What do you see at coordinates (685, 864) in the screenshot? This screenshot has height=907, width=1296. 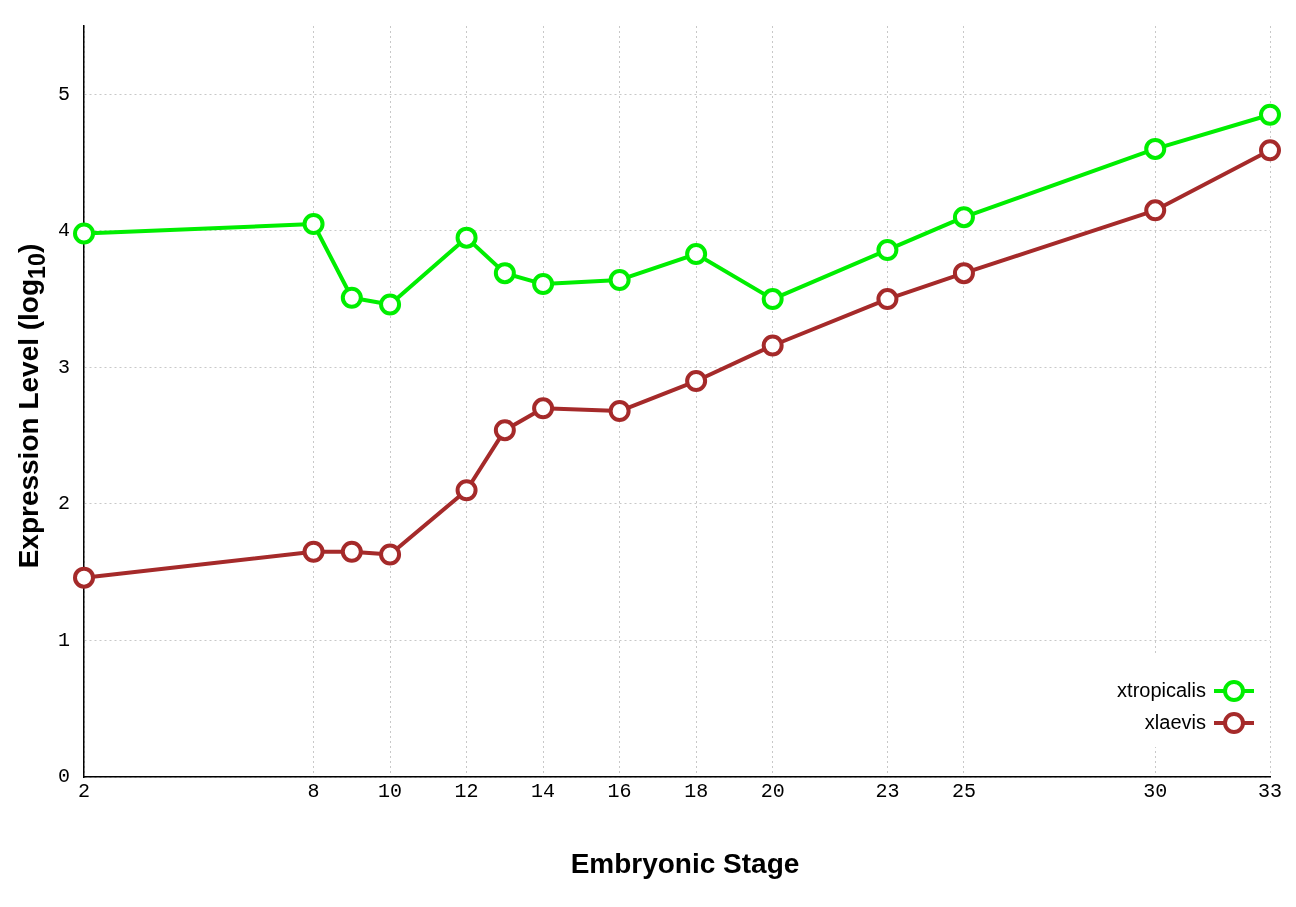 I see `x-axis-title: Embryonic Stage` at bounding box center [685, 864].